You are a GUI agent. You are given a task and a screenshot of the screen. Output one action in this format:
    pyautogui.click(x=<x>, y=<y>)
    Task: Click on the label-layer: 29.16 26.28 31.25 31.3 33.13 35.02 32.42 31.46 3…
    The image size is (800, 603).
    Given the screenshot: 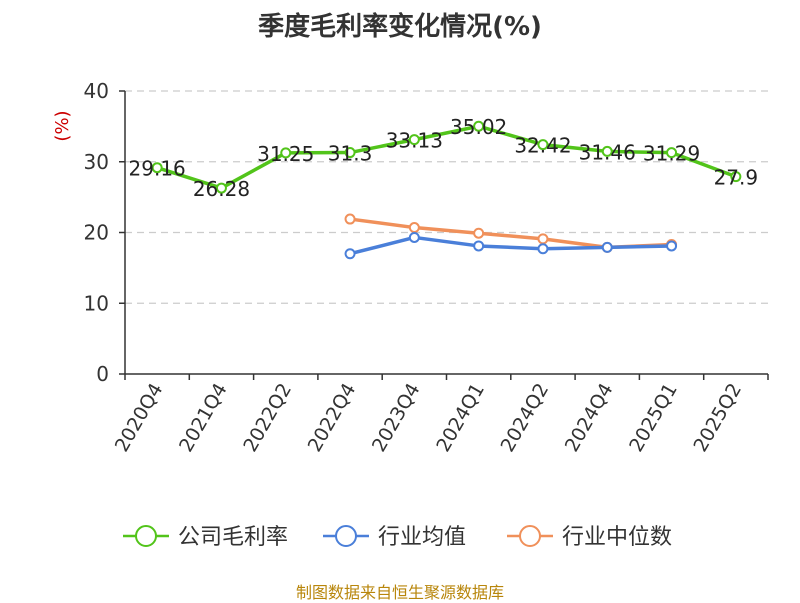 What is the action you would take?
    pyautogui.click(x=444, y=158)
    